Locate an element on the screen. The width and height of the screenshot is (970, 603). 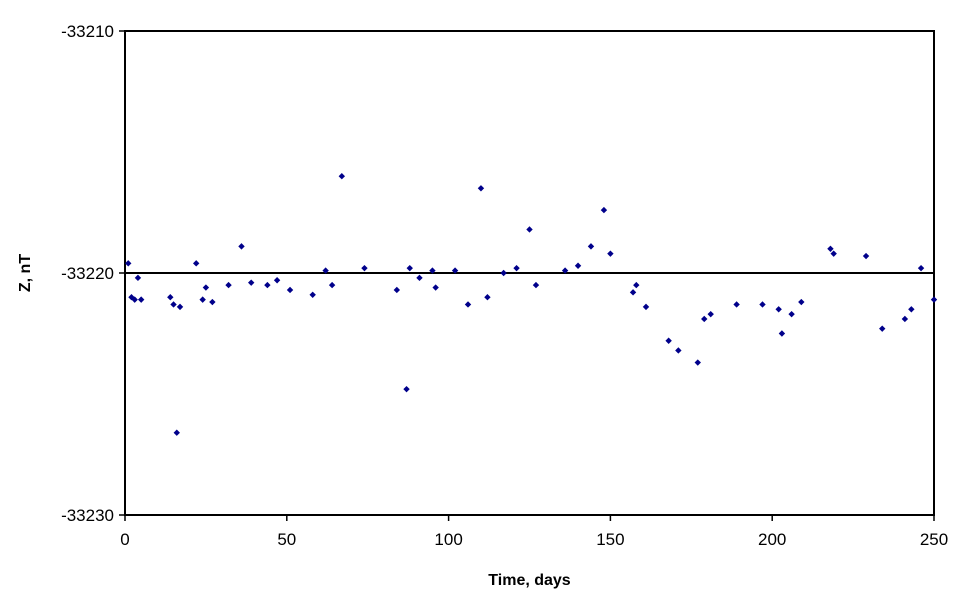
x-tick-label: 0 is located at coordinates (124, 539).